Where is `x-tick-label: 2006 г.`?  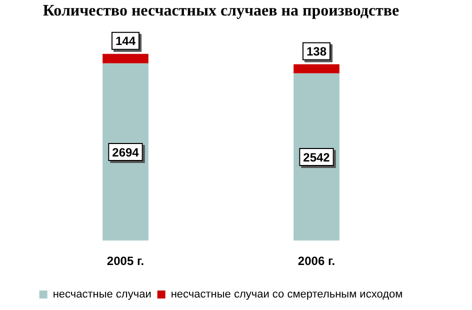
x-tick-label: 2006 г. is located at coordinates (317, 261).